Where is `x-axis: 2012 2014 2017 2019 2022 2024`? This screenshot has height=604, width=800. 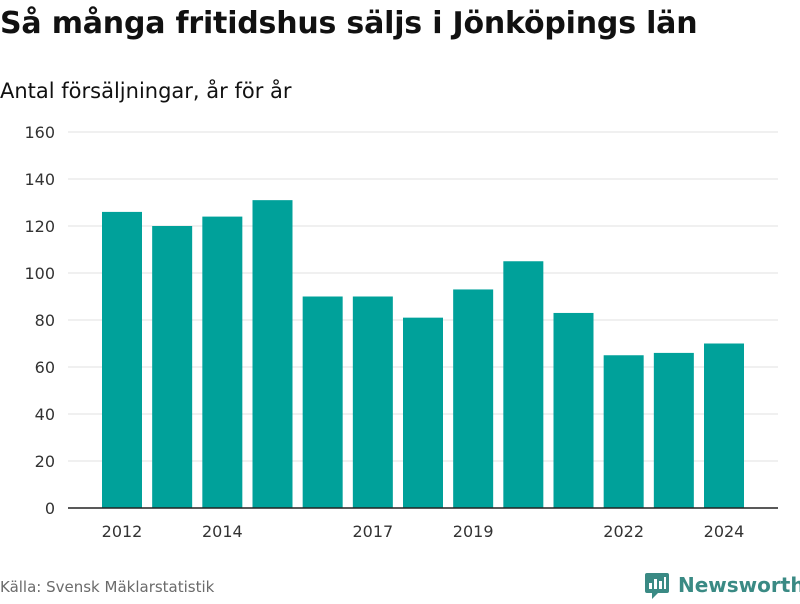
x-axis: 2012 2014 2017 2019 2022 2024 is located at coordinates (423, 524).